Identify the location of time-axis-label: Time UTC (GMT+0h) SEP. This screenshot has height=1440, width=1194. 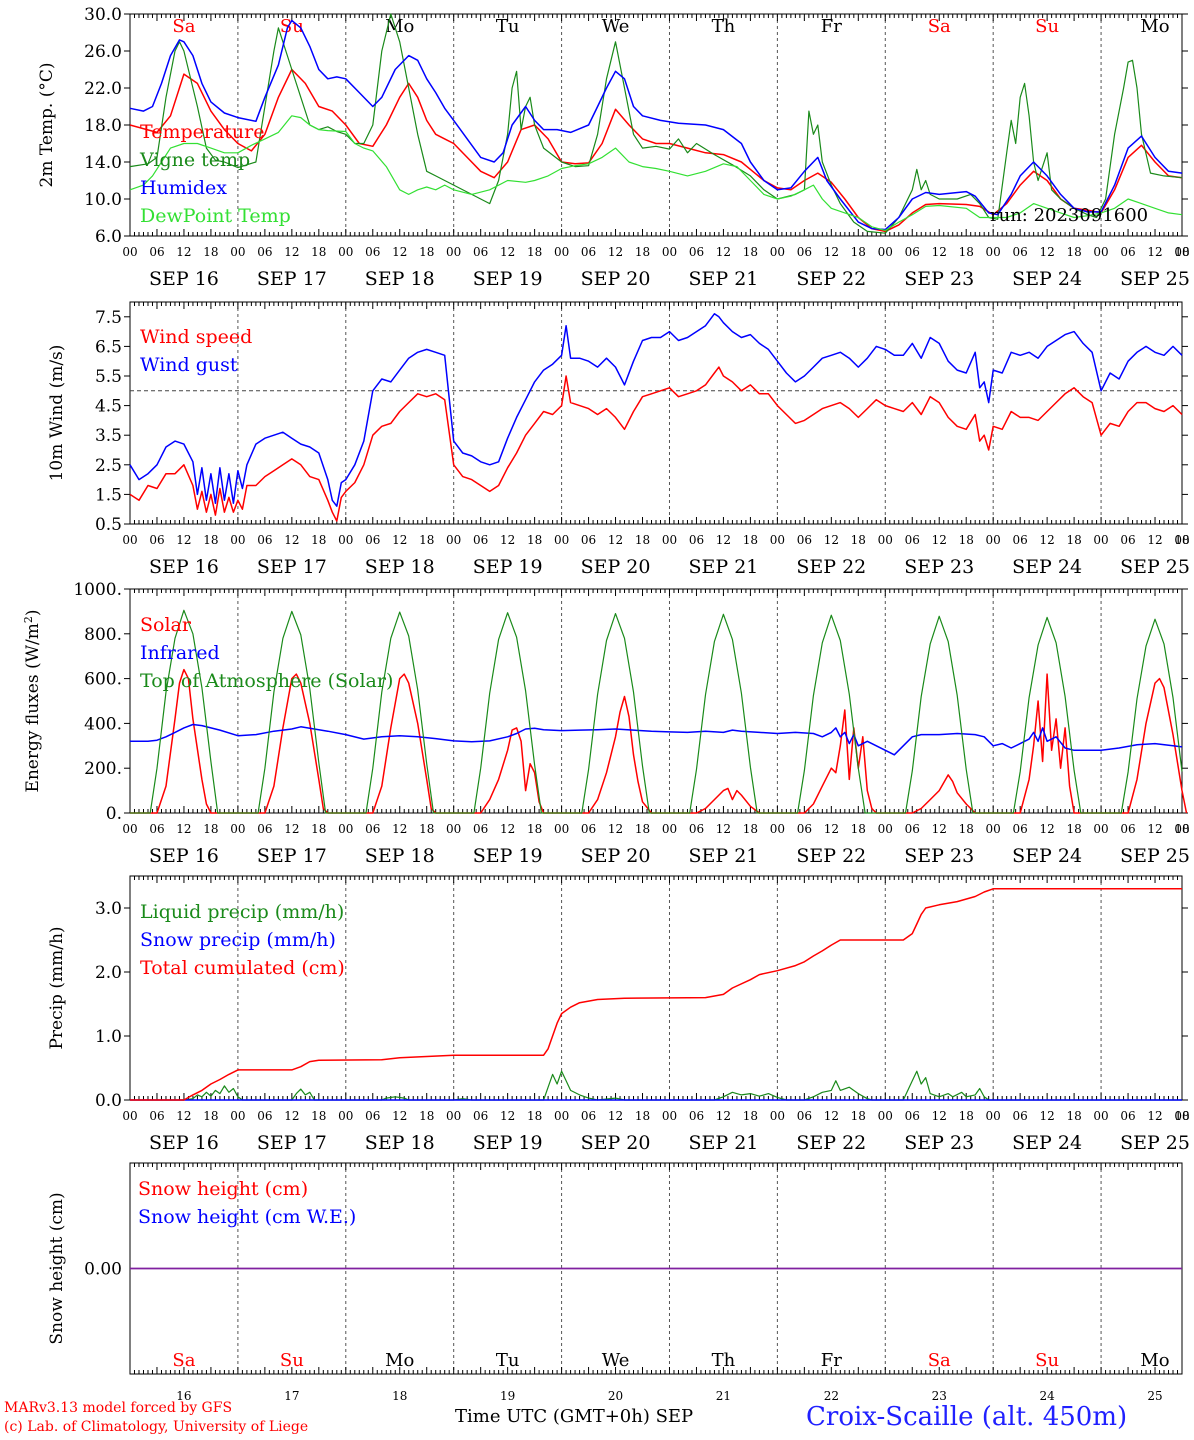
(574, 1416).